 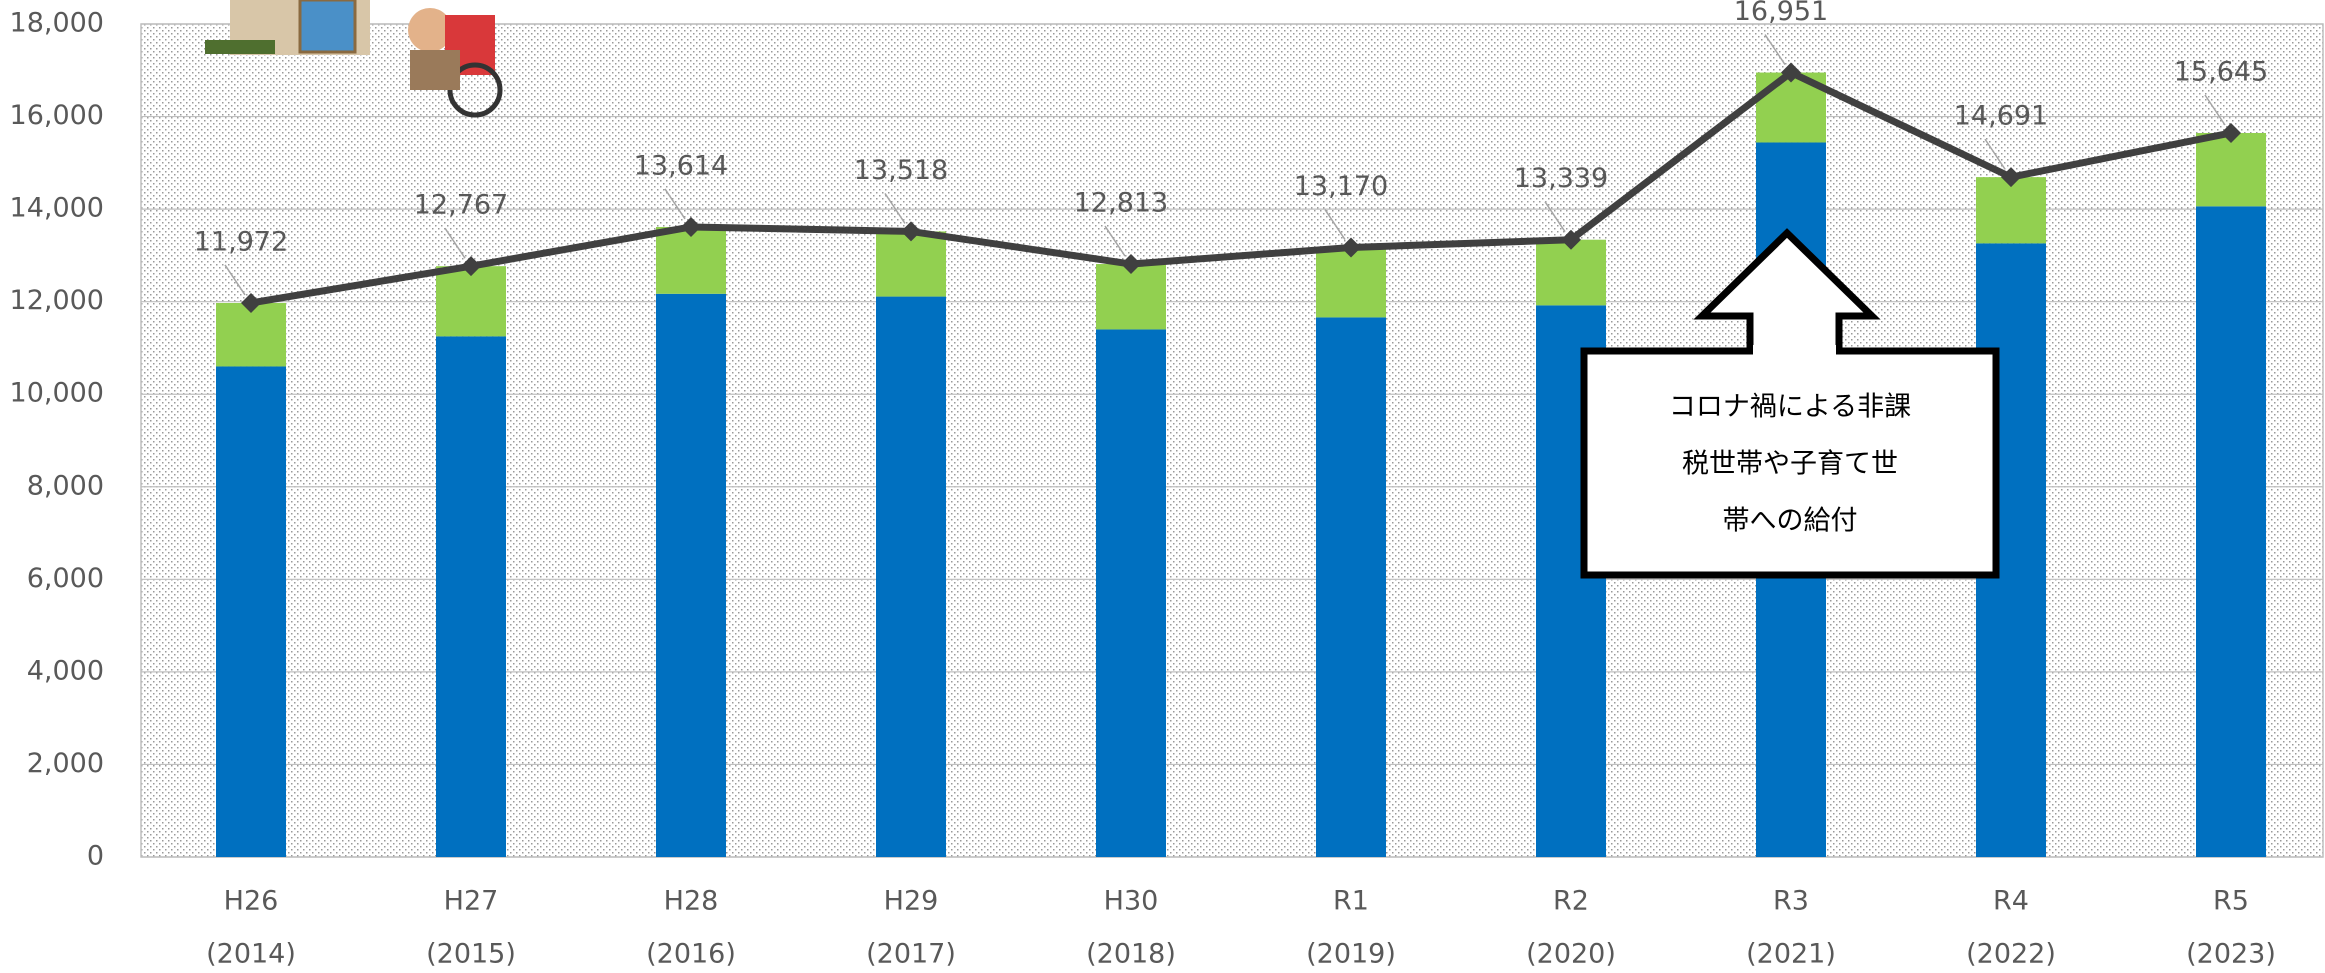 I want to click on data-label: 14,691, so click(x=2001, y=116).